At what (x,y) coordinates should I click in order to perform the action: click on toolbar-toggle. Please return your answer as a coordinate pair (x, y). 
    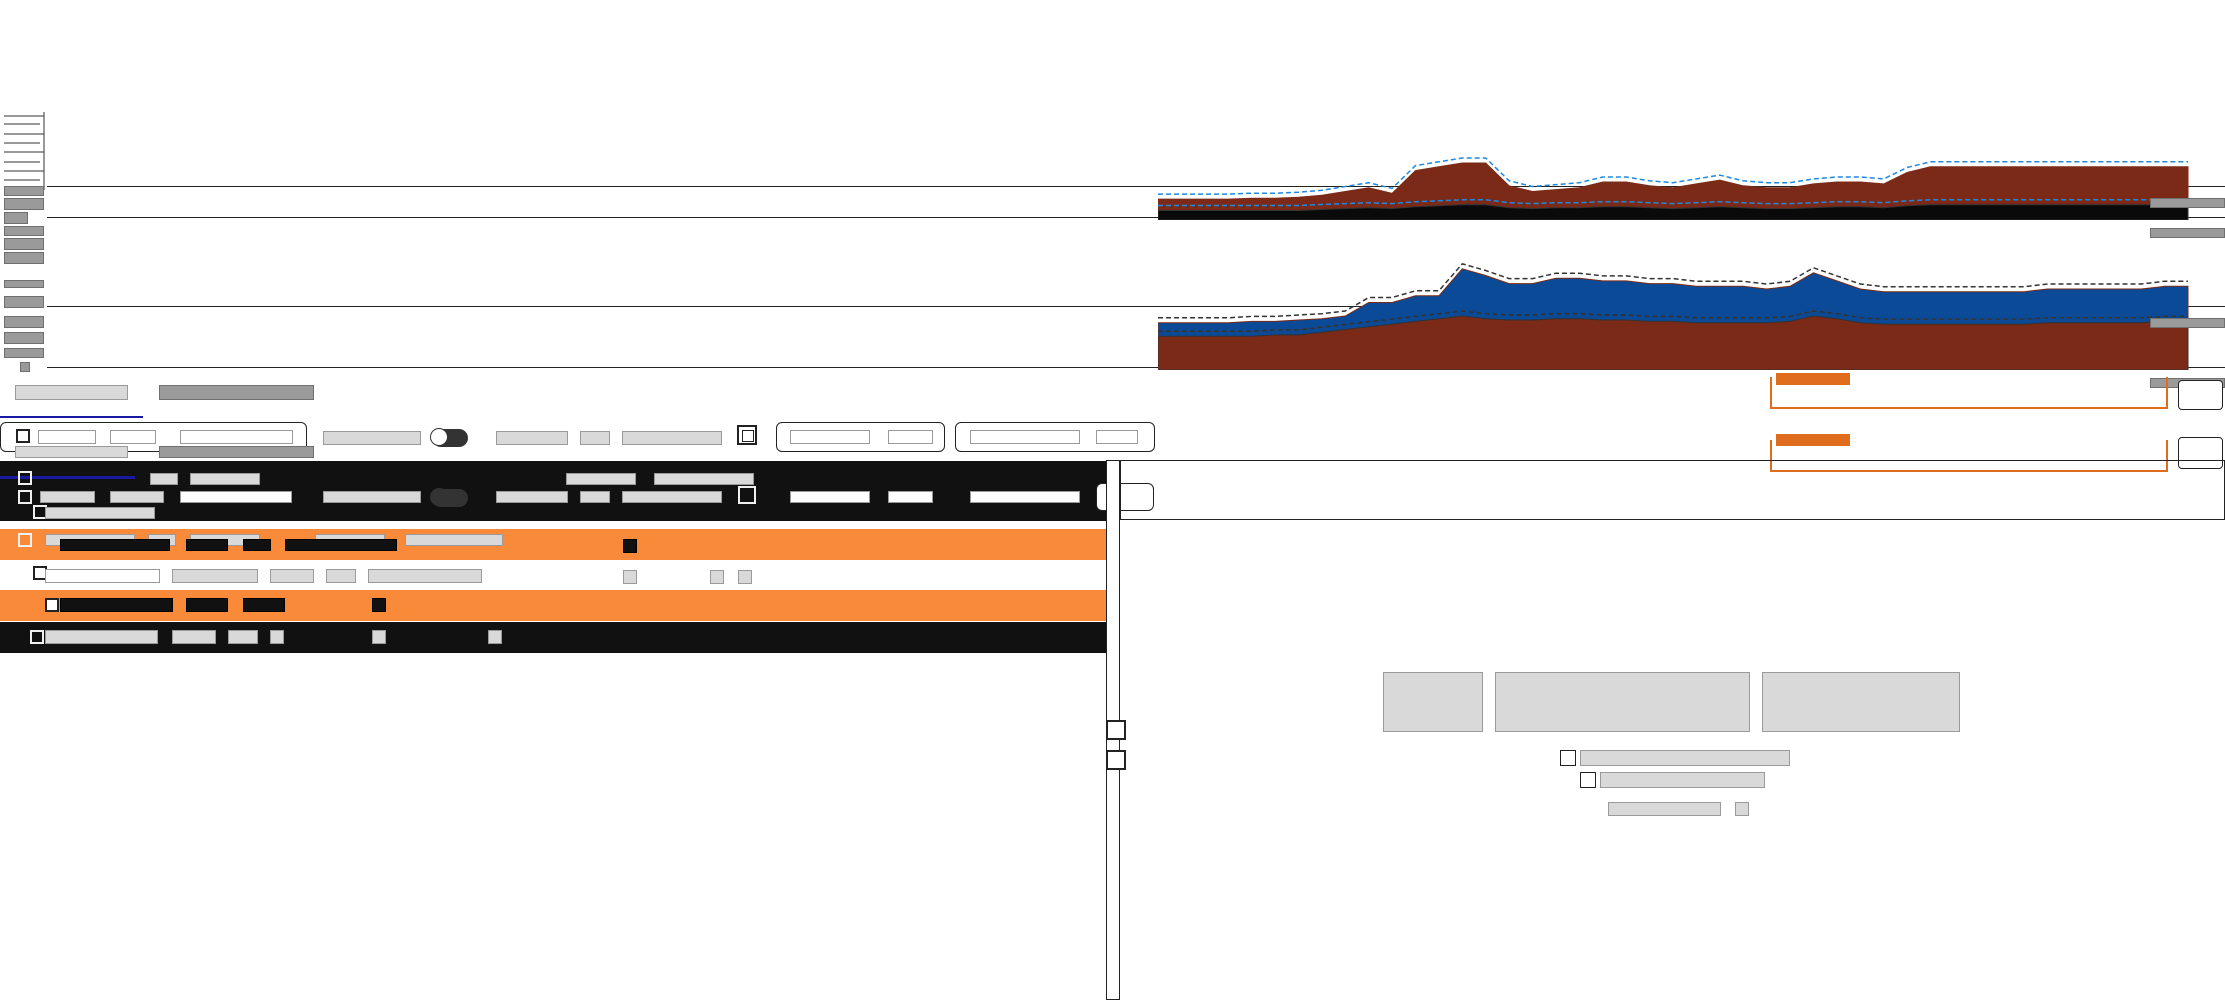
    Looking at the image, I should click on (449, 437).